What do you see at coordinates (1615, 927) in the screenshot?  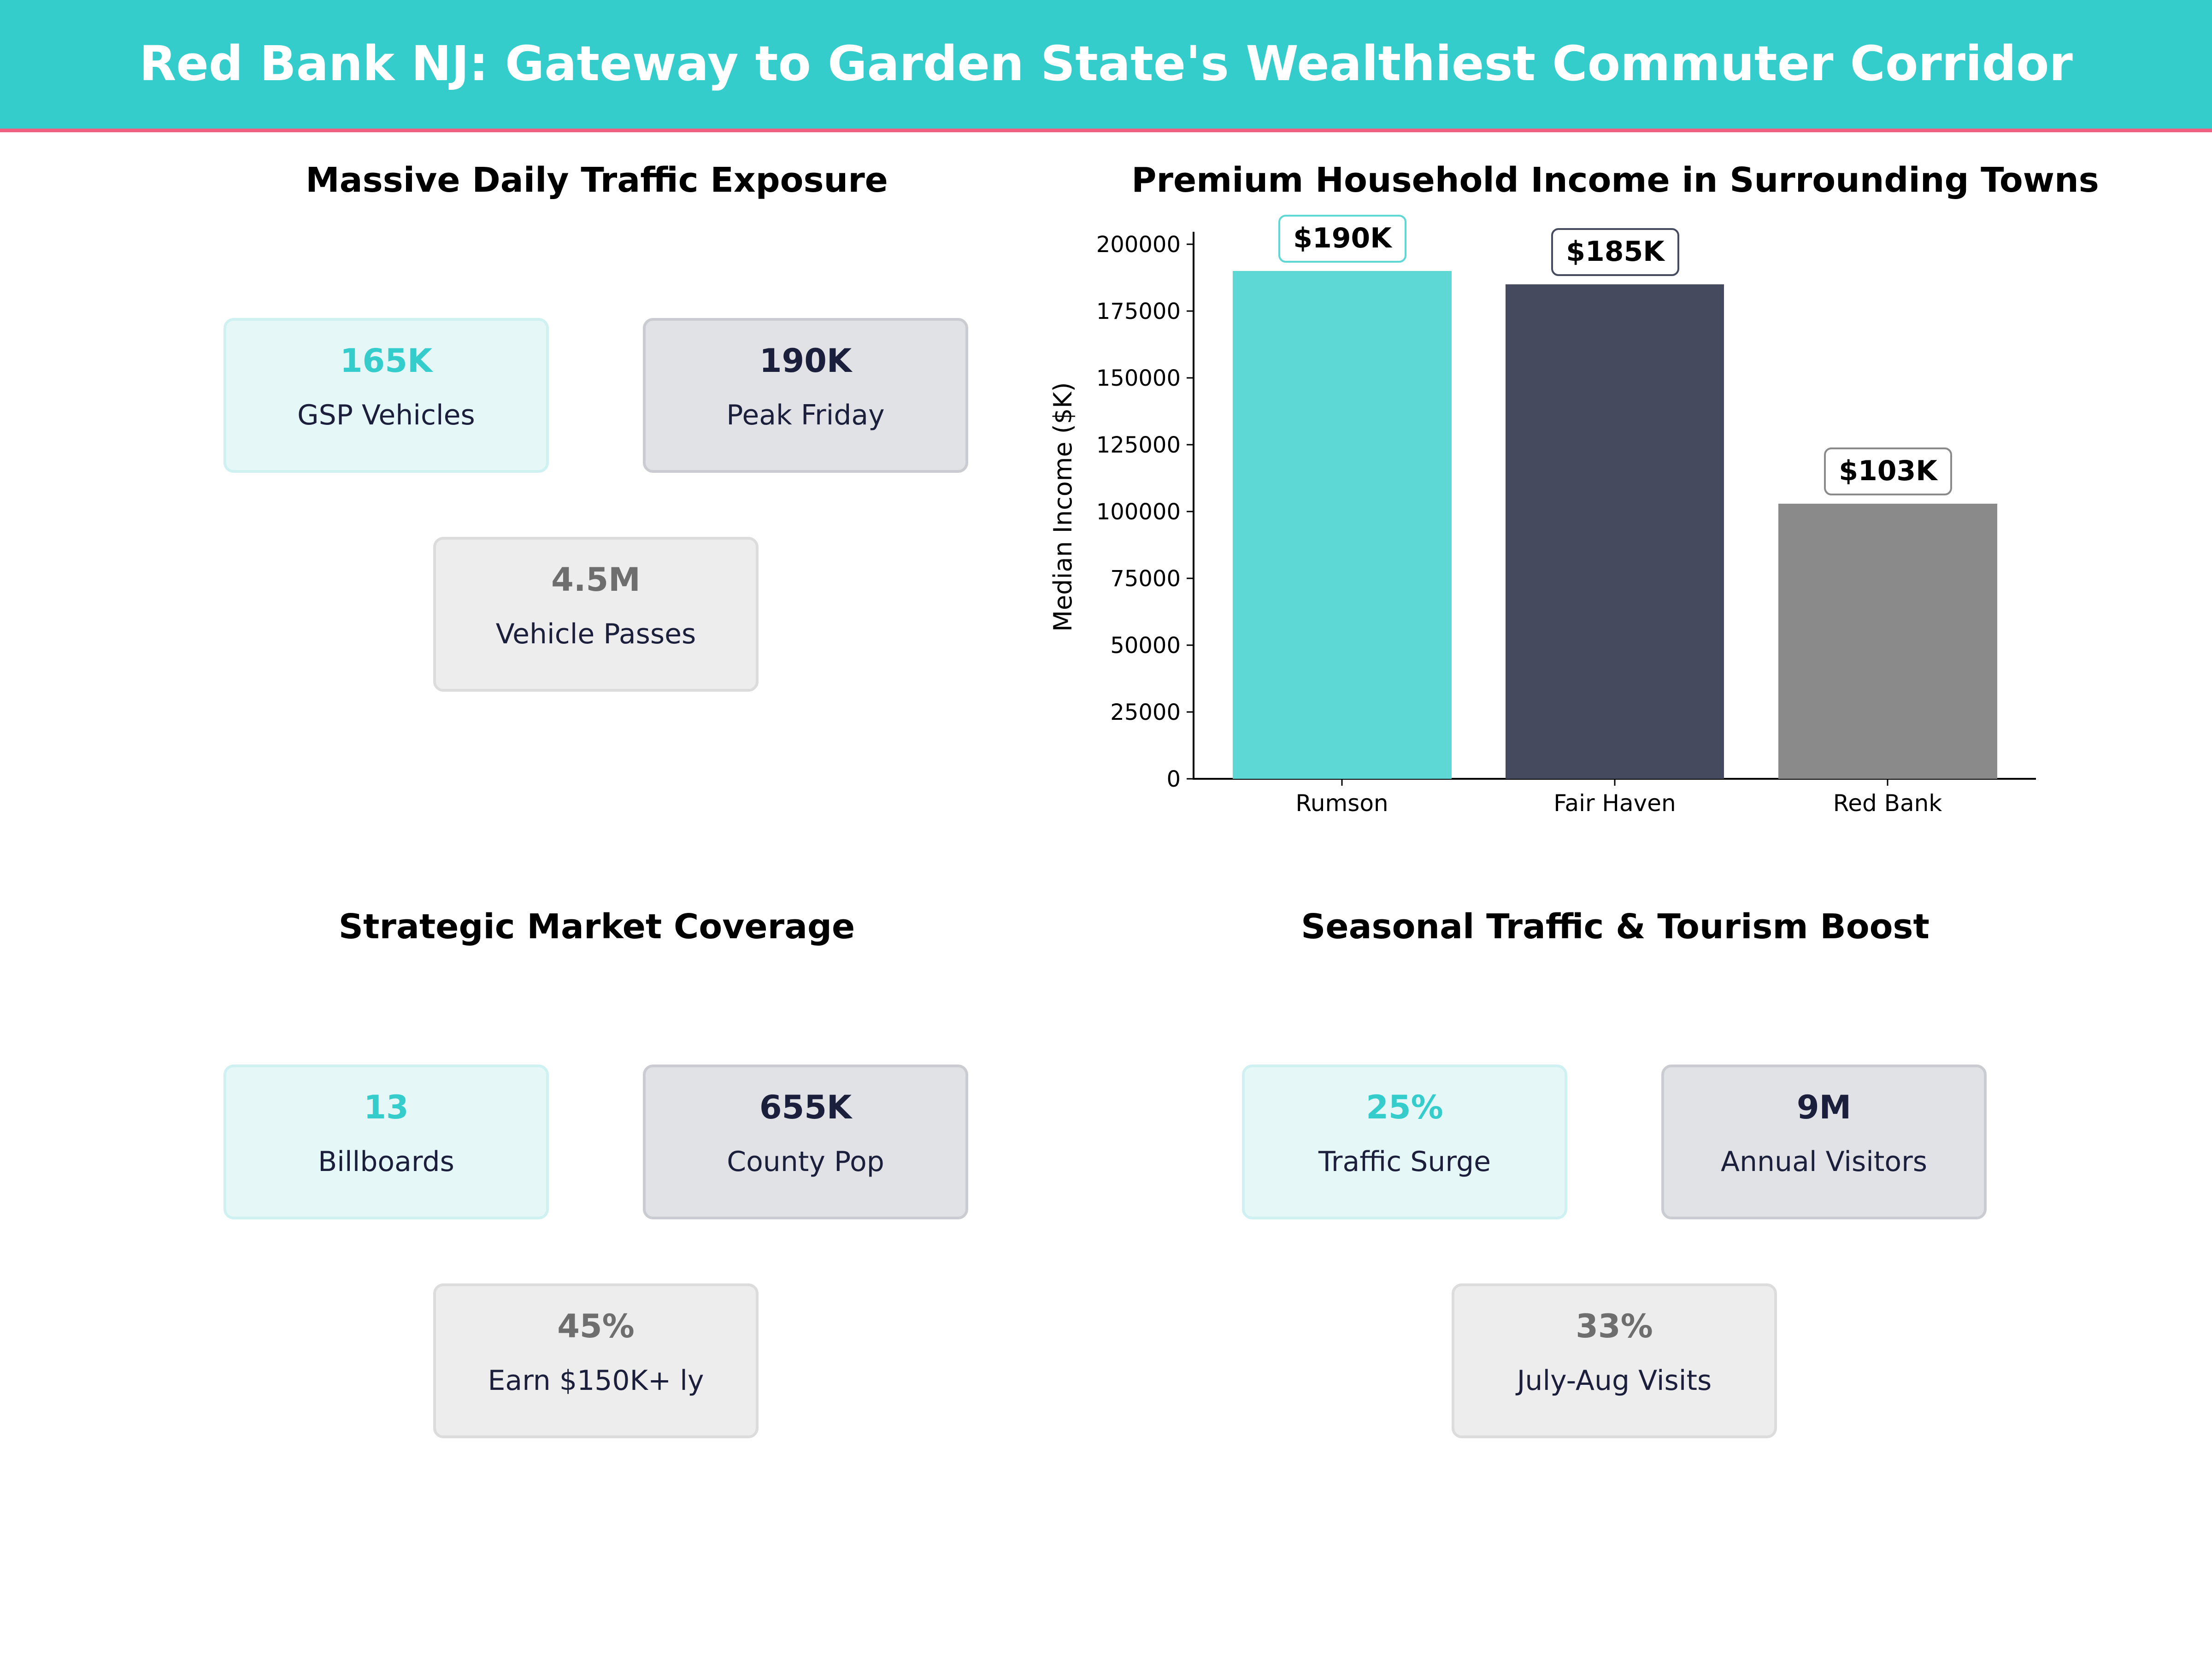 I see `seasonal-panel-title: Seasonal Traffic & Tourism Boost` at bounding box center [1615, 927].